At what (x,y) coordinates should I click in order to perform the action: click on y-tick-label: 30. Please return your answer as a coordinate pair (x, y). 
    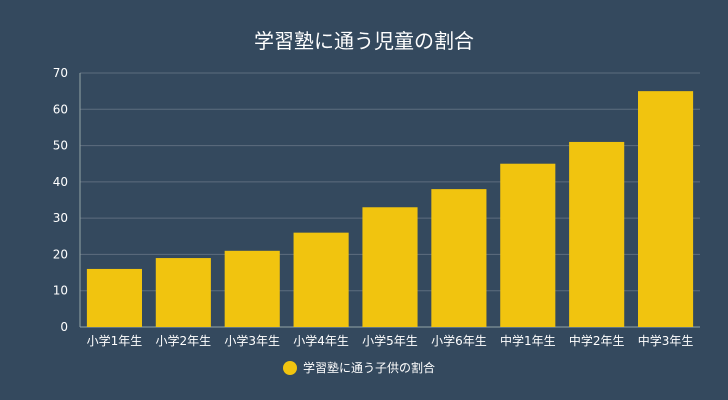
    Looking at the image, I should click on (60, 218).